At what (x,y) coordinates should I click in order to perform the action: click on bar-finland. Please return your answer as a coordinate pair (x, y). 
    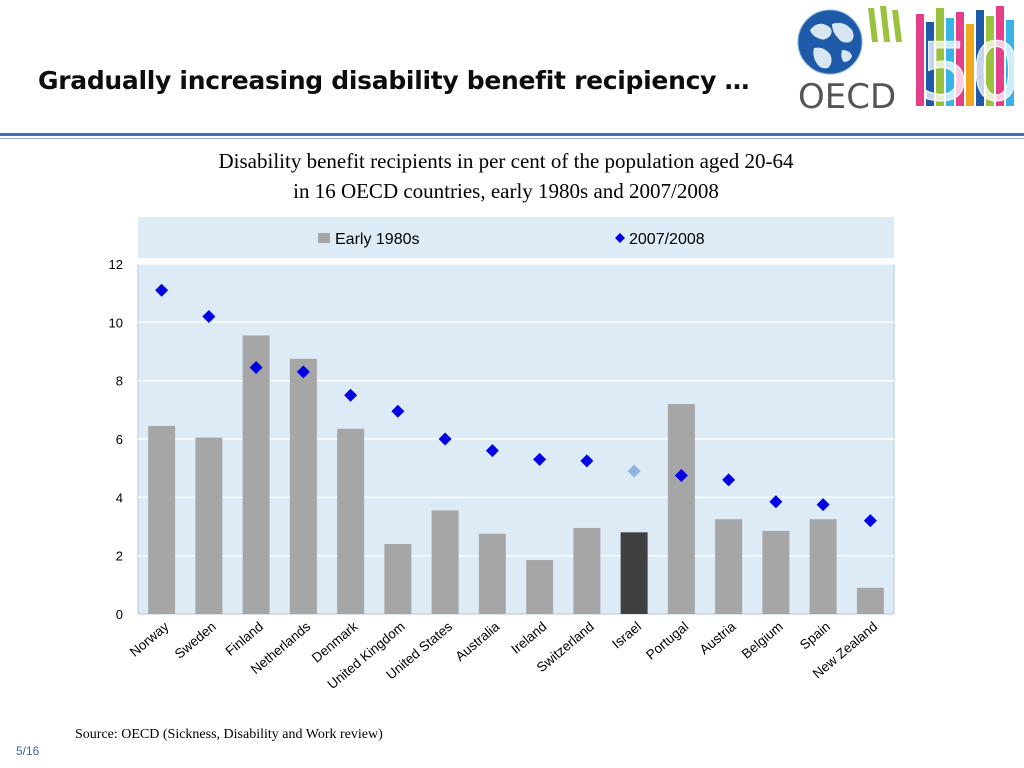
    Looking at the image, I should click on (256, 474).